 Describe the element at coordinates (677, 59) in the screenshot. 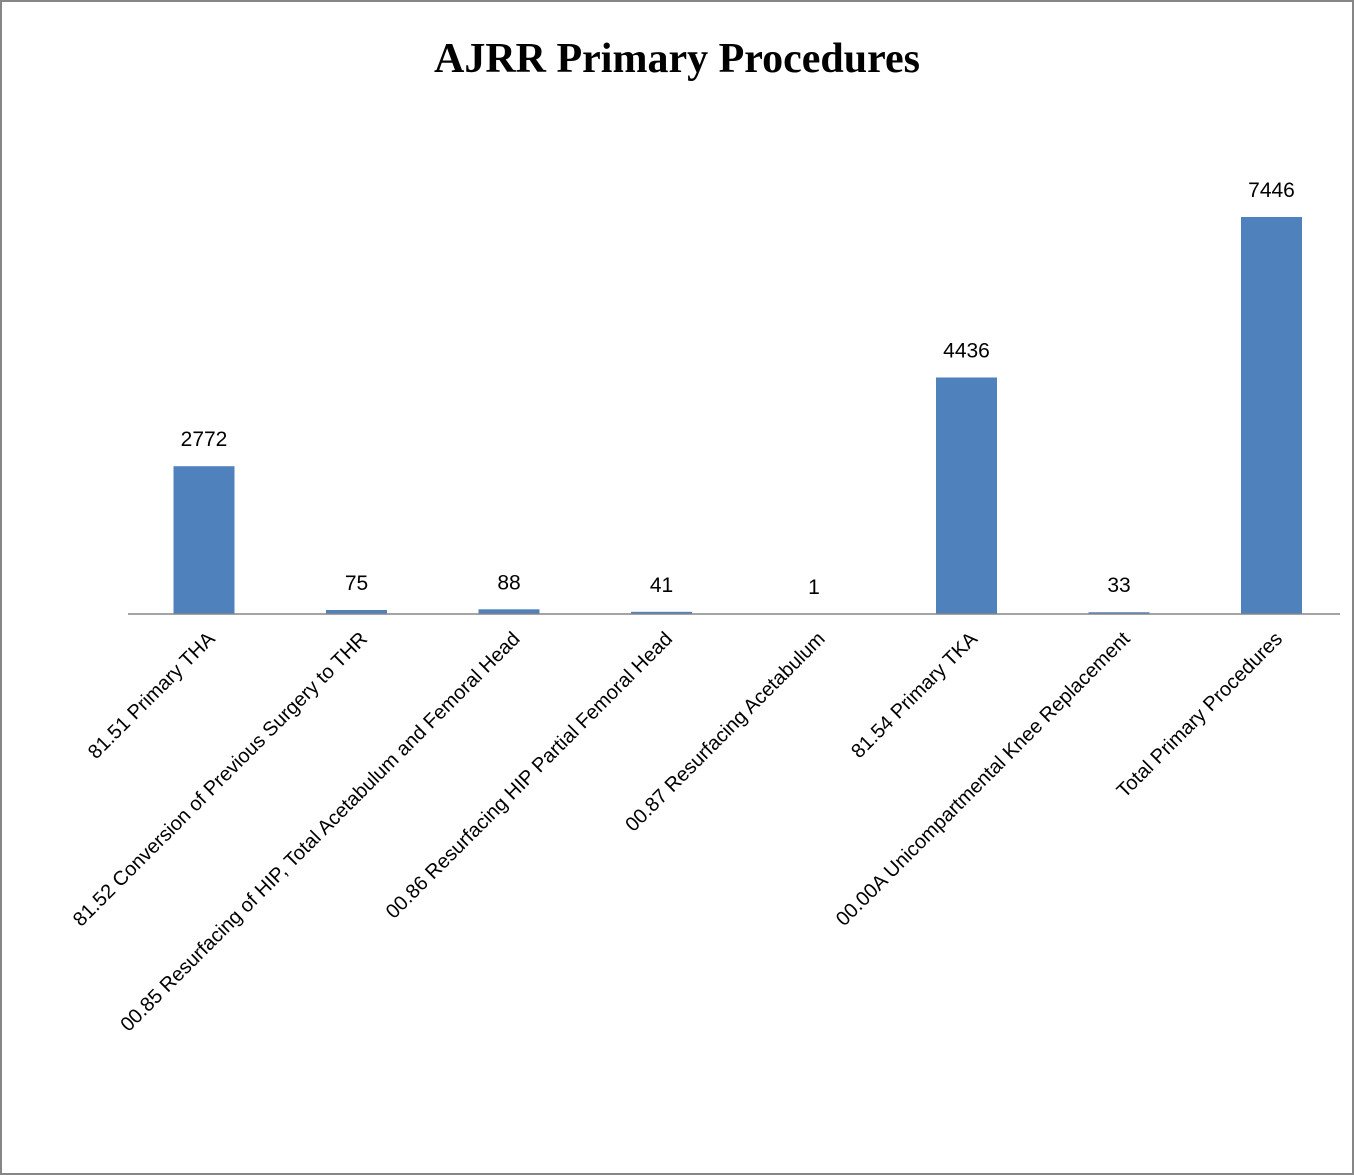

I see `chart-title: AJRR Primary Procedures` at that location.